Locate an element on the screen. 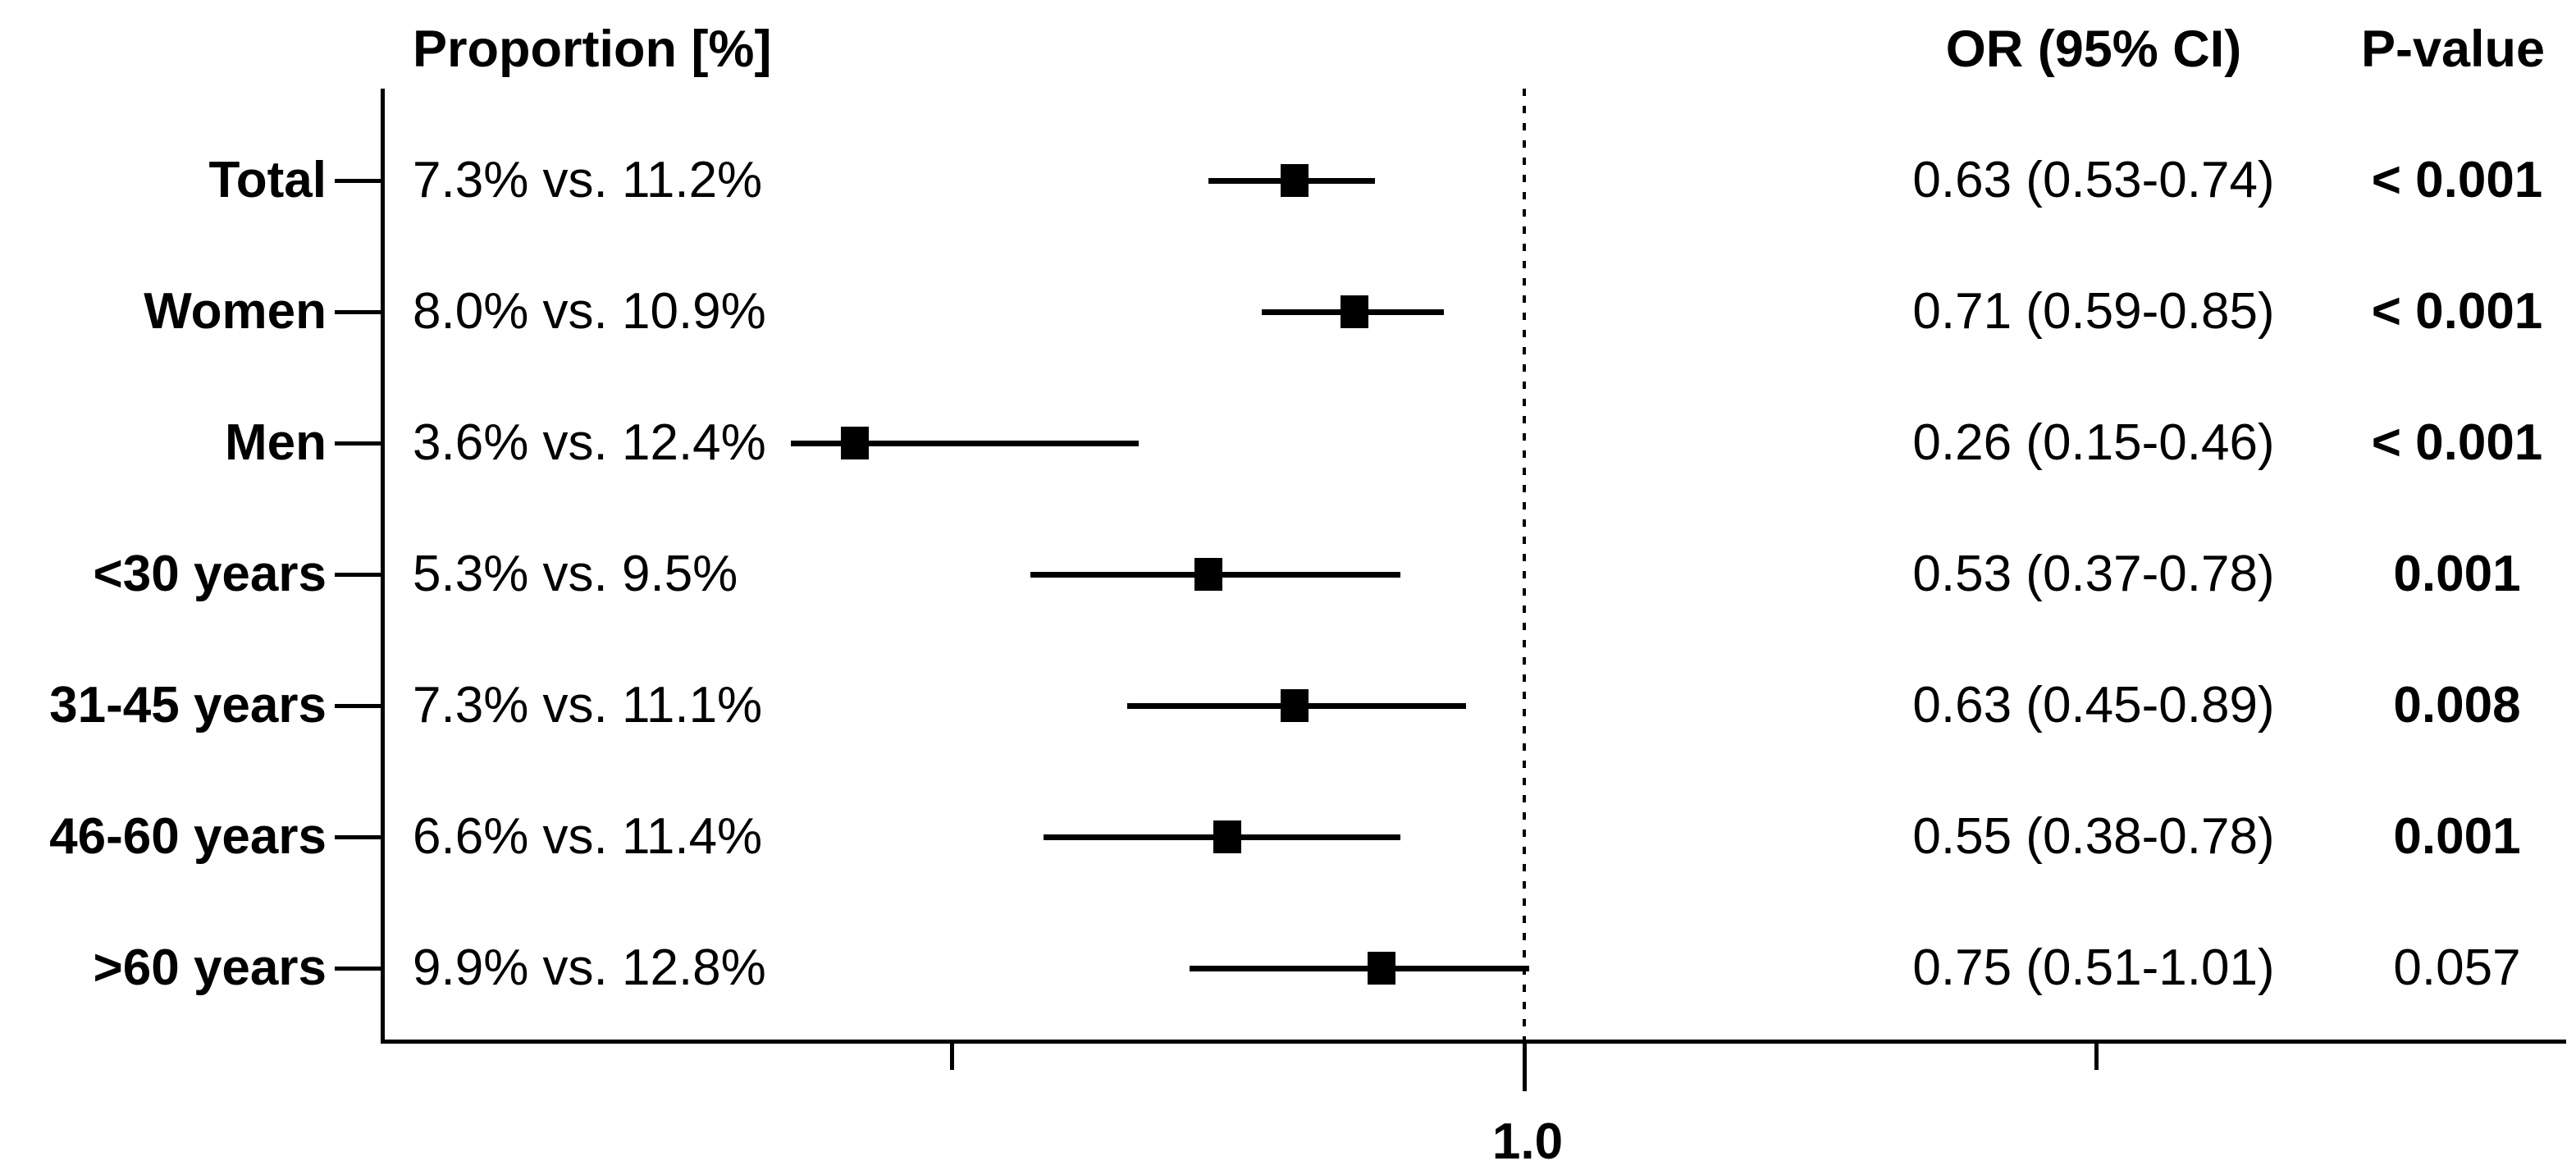  proportion-column-header: Proportion [%] is located at coordinates (592, 50).